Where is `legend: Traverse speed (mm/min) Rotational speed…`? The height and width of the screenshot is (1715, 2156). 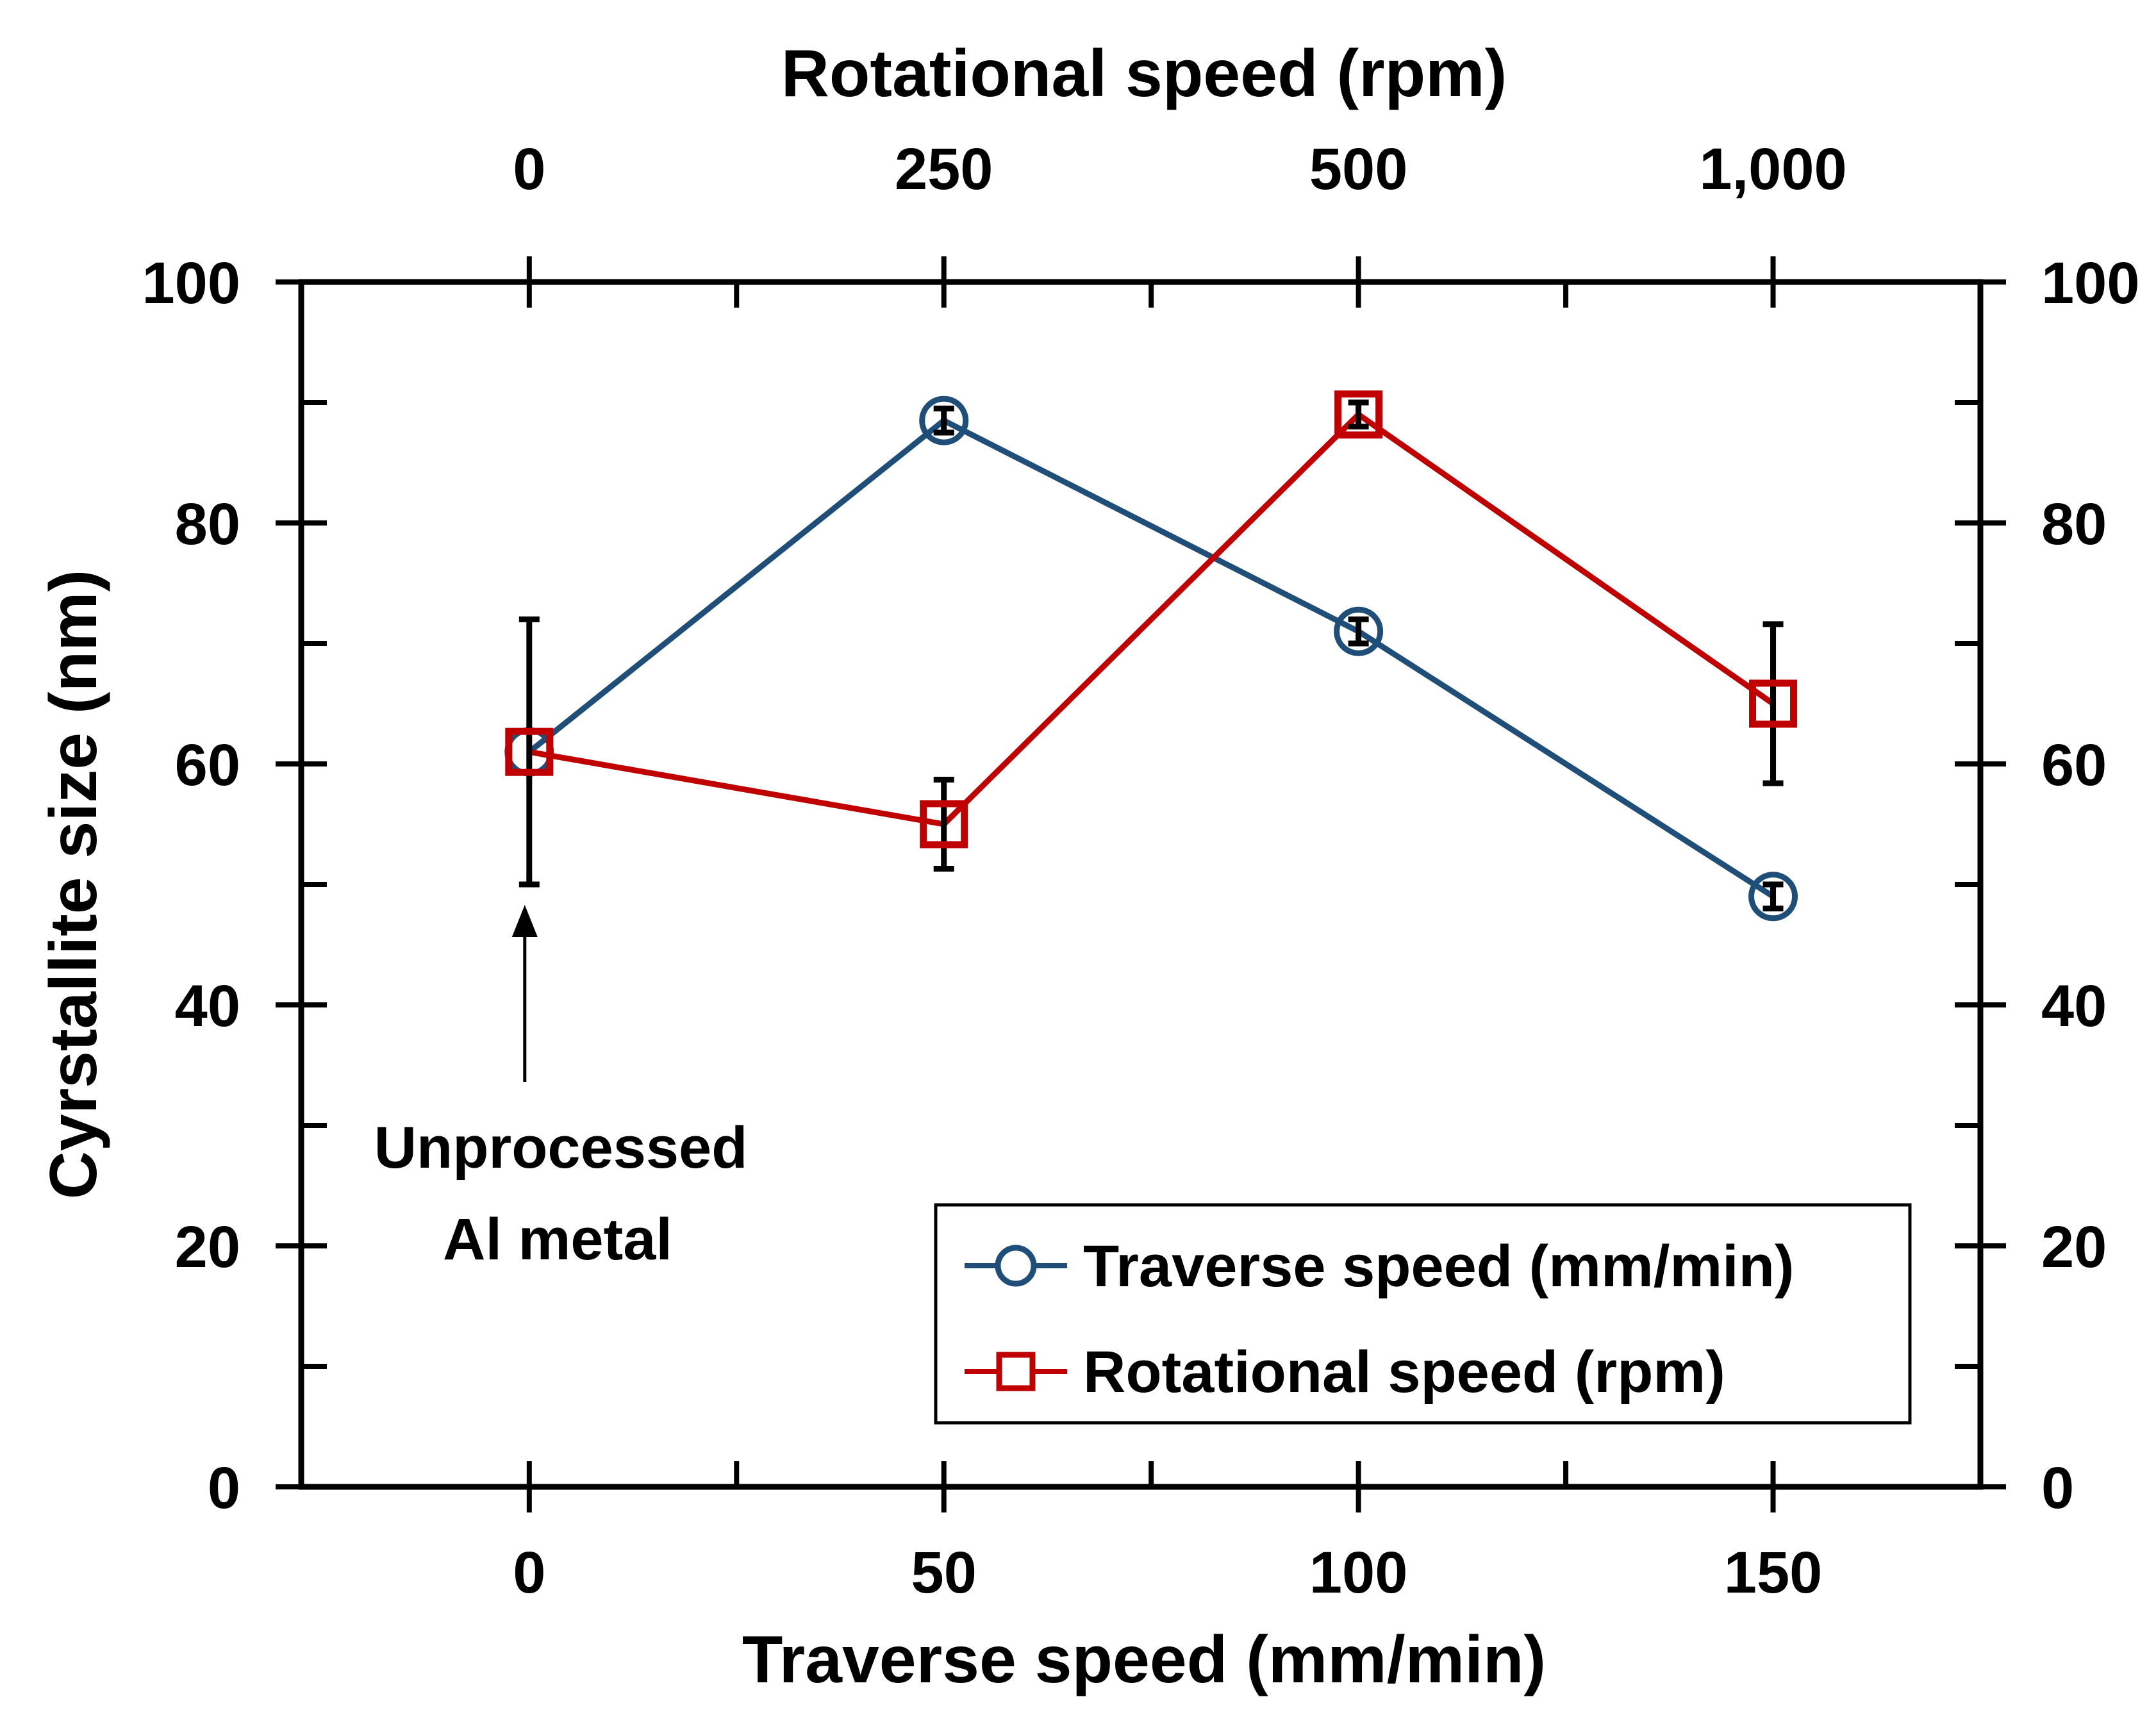
legend: Traverse speed (mm/min) Rotational speed… is located at coordinates (1423, 1314).